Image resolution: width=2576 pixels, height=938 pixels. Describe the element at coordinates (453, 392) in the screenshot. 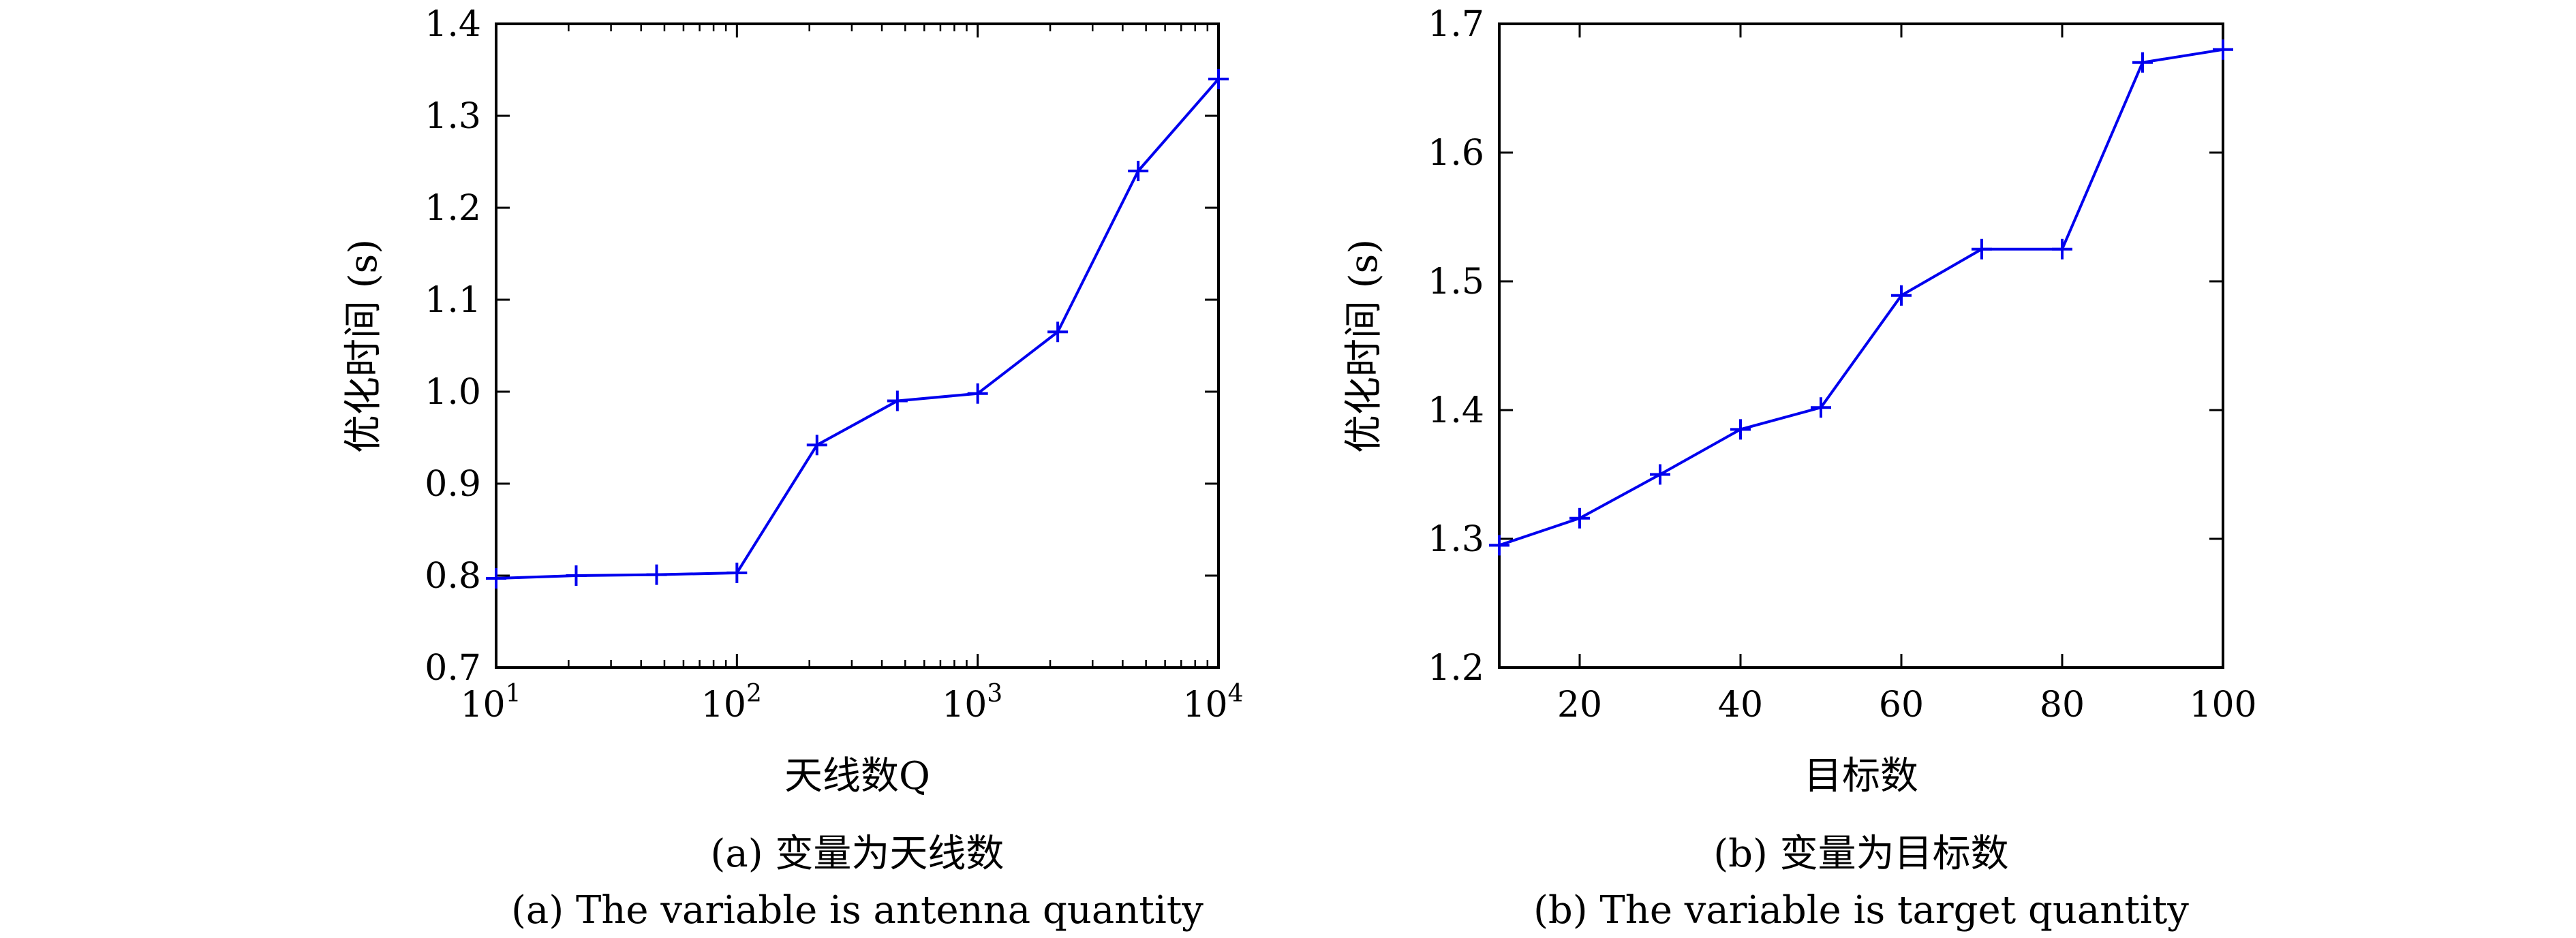

I see `y-tick-label: 1.0` at that location.